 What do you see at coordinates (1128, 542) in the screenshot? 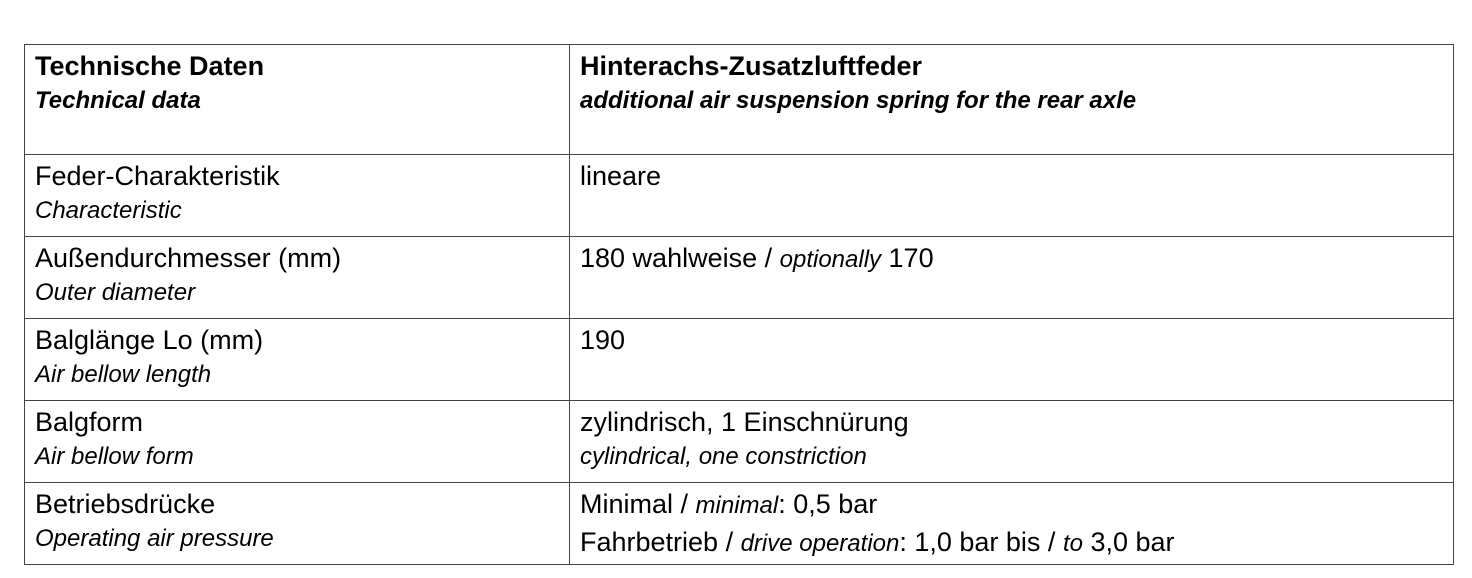
I see `value-part: 3,0 bar` at bounding box center [1128, 542].